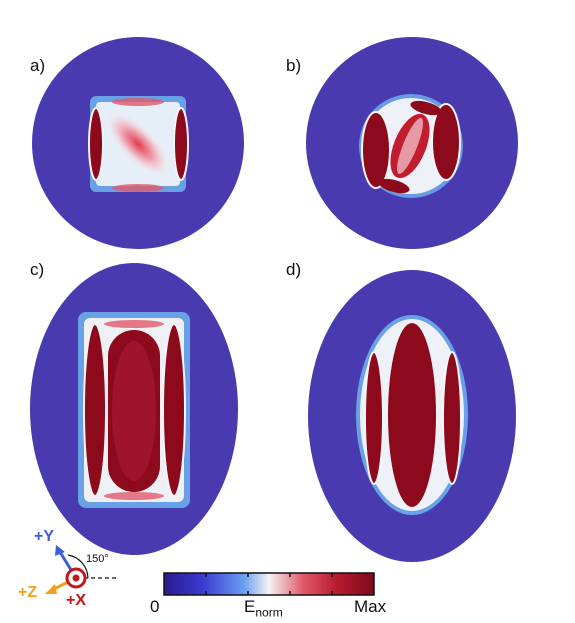  Describe the element at coordinates (97, 559) in the screenshot. I see `angle-label: 150°` at that location.